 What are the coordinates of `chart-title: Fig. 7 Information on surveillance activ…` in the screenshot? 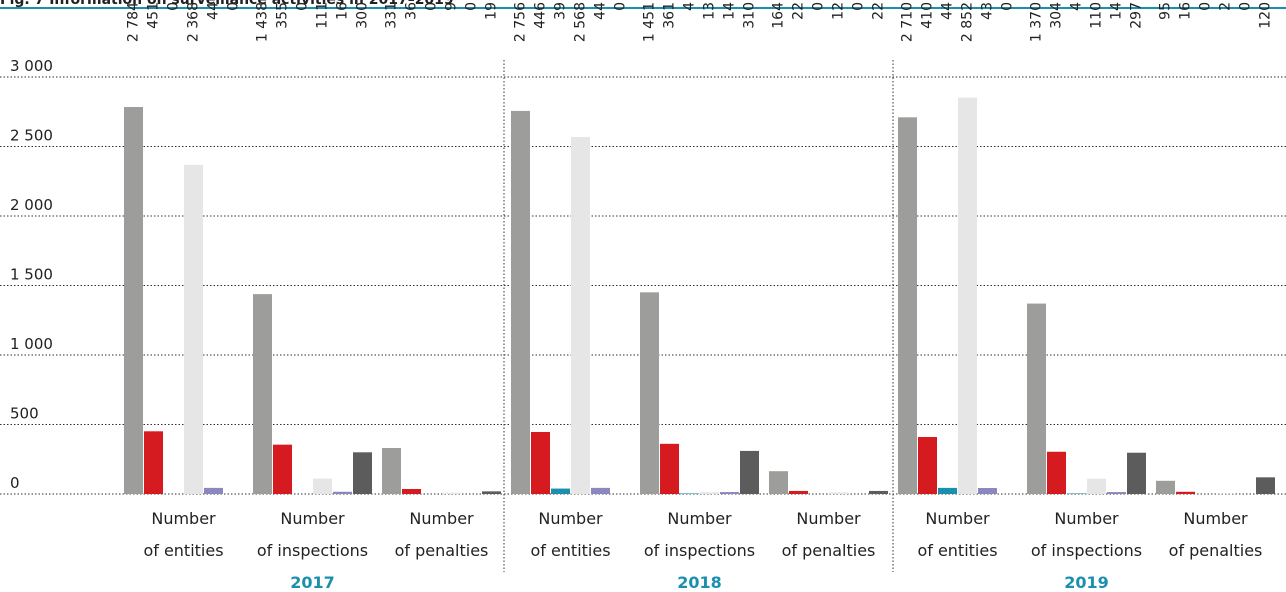 It's located at (227, 4).